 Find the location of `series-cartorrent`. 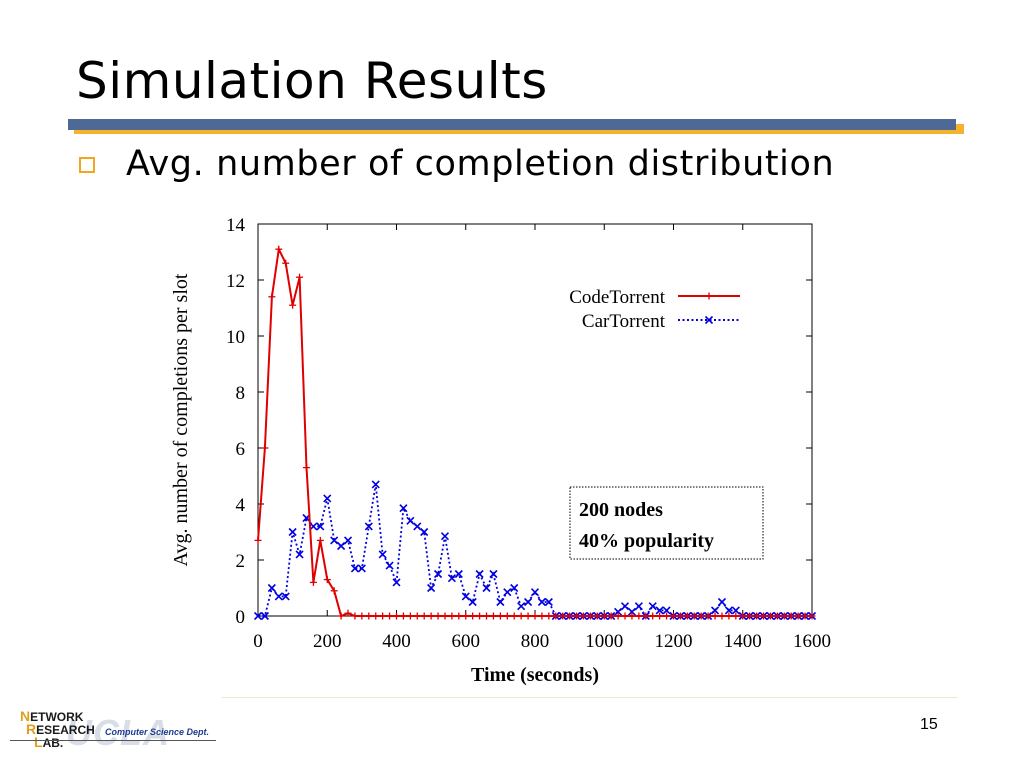

series-cartorrent is located at coordinates (535, 550).